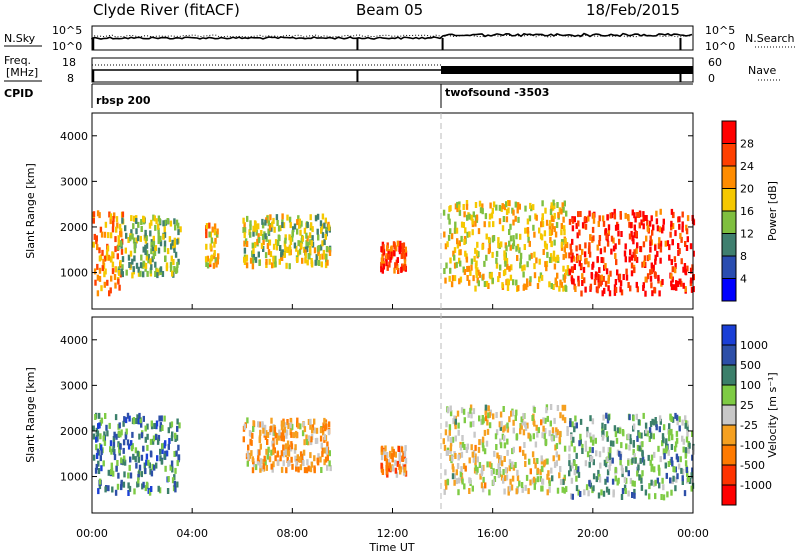 The height and width of the screenshot is (554, 800). What do you see at coordinates (729, 395) in the screenshot?
I see `colorbar-swatch` at bounding box center [729, 395].